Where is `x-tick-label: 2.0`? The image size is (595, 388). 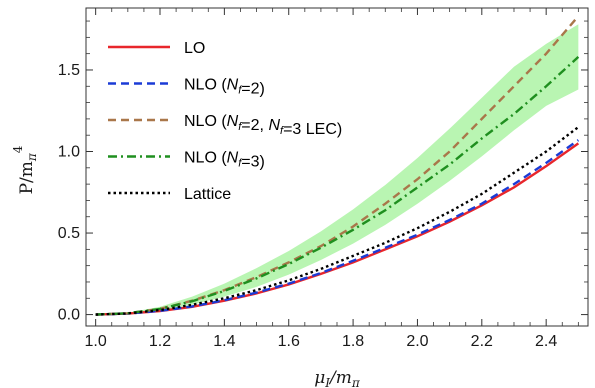 x-tick-label: 2.0 is located at coordinates (417, 341).